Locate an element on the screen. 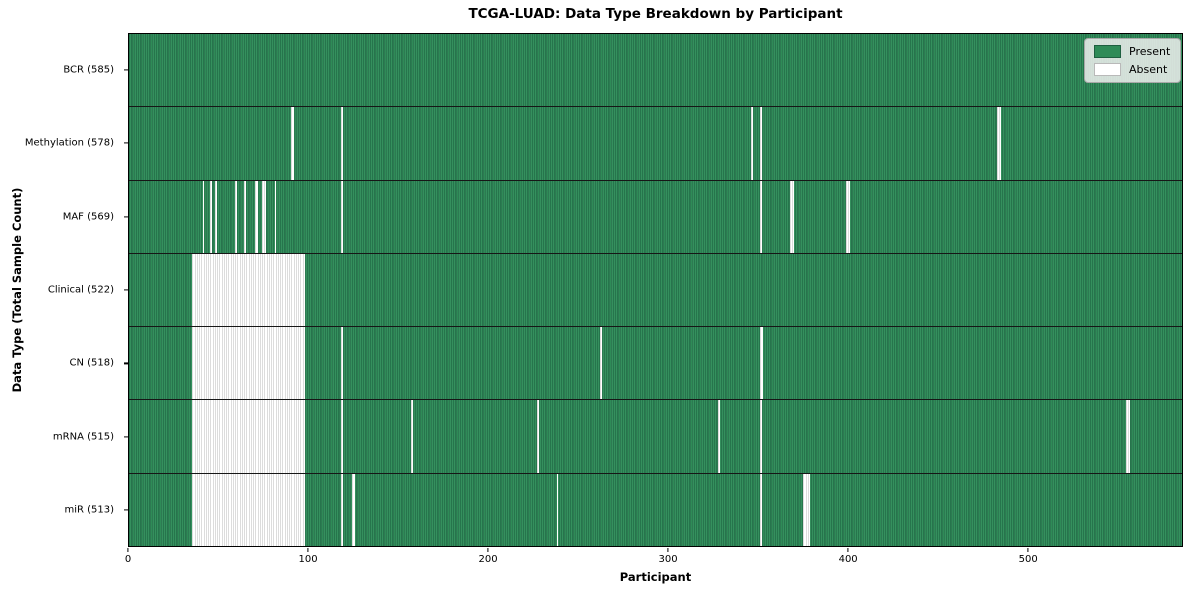  heatmap-row-mrna is located at coordinates (655, 437).